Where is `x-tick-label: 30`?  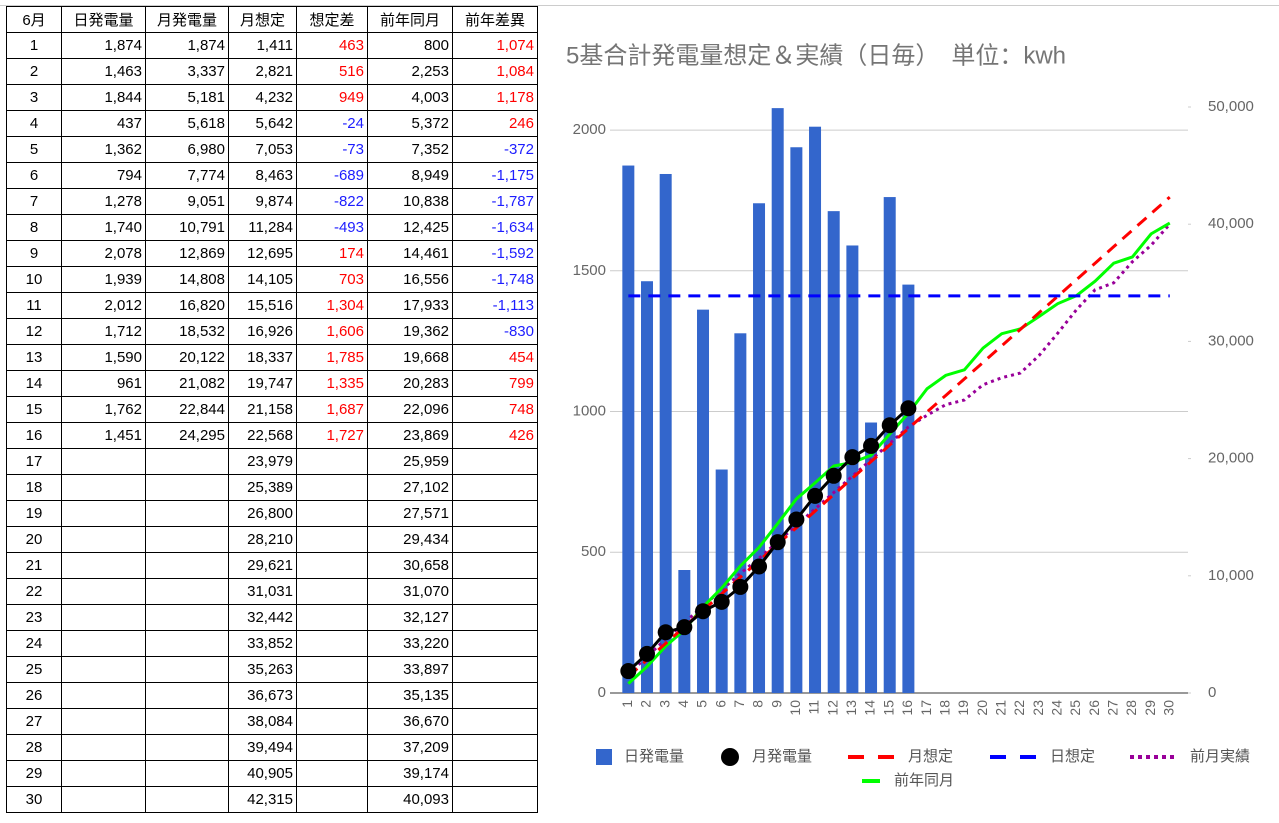 x-tick-label: 30 is located at coordinates (1168, 708).